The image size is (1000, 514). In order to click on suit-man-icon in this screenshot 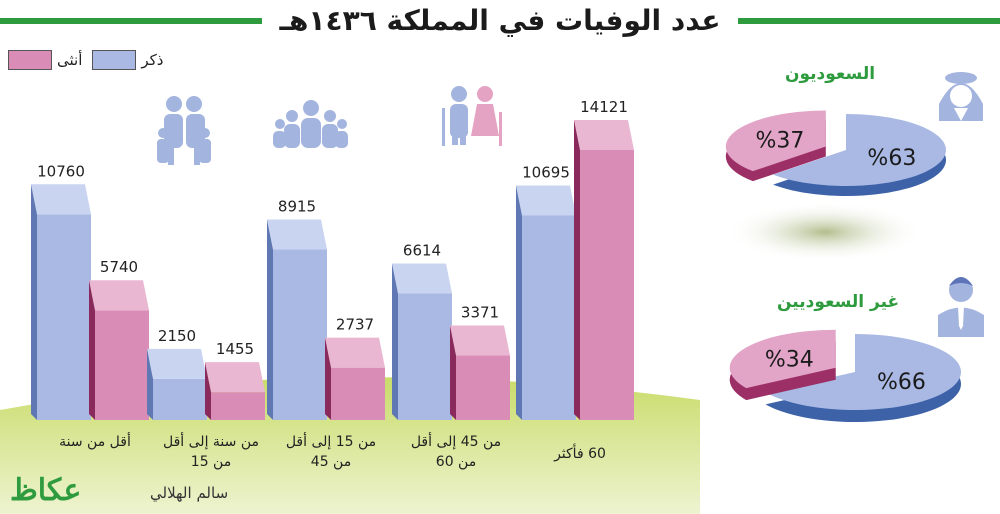, I will do `click(961, 307)`.